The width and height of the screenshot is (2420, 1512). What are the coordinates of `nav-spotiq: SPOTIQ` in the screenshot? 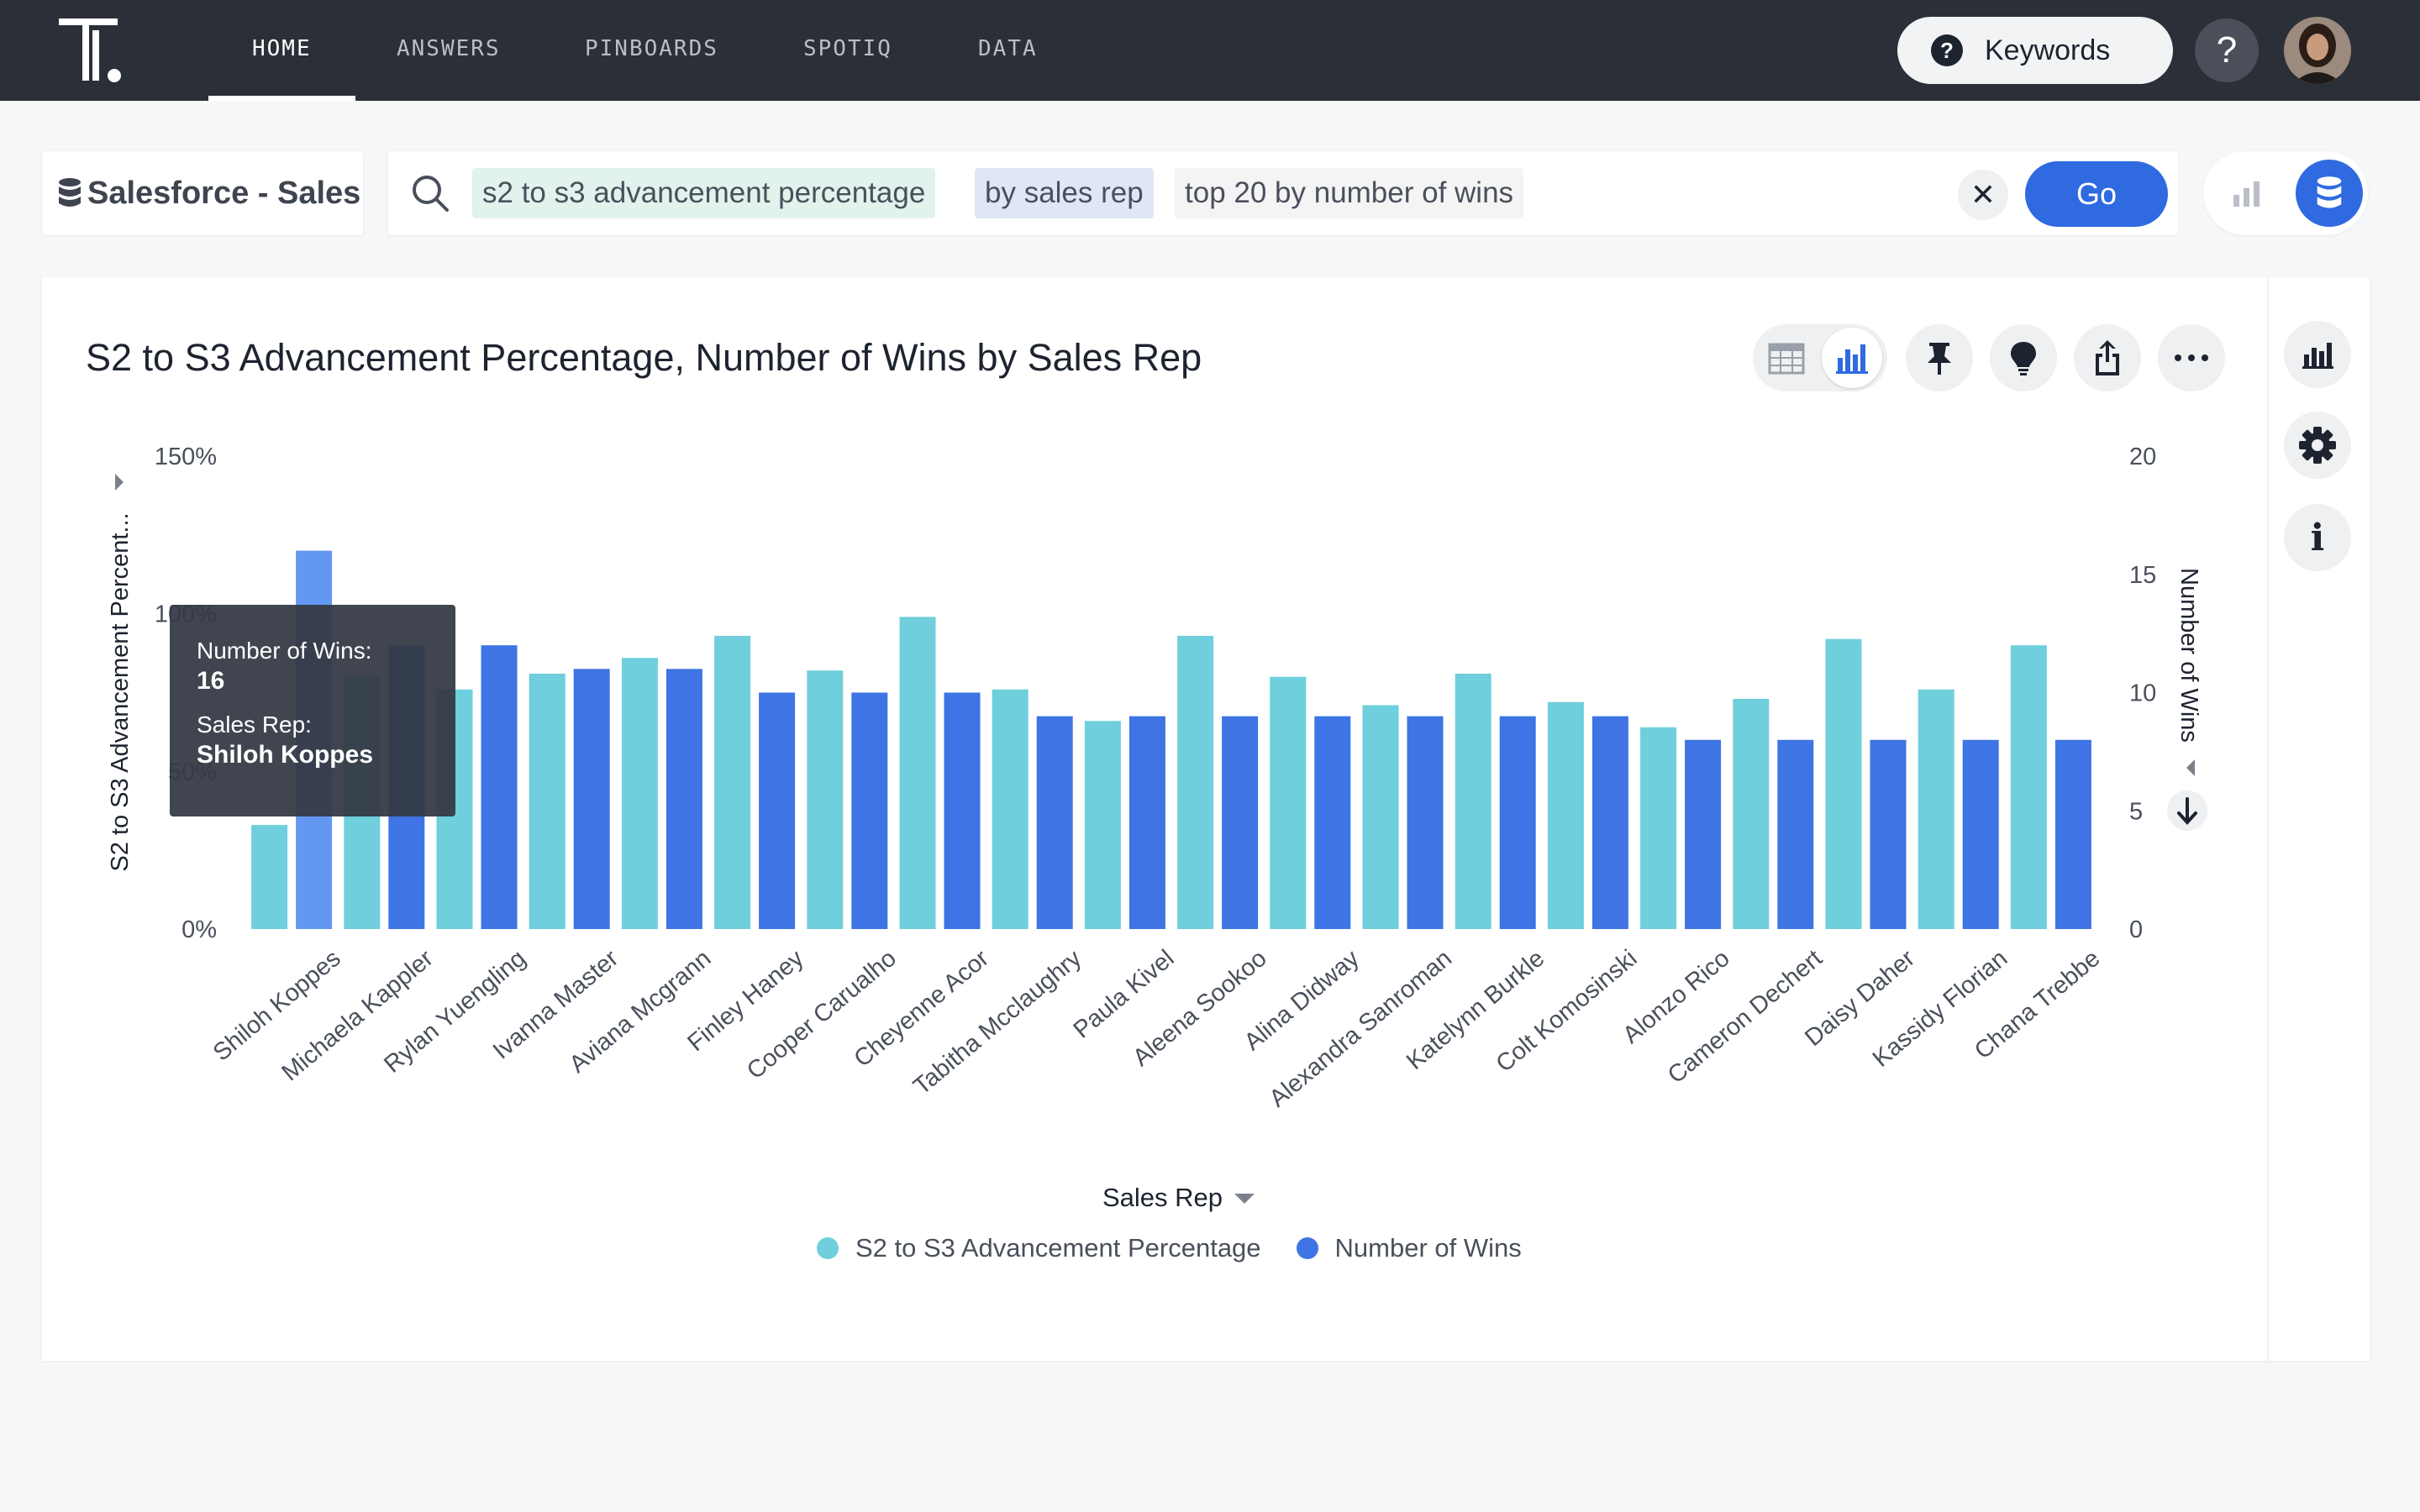 It's located at (847, 48).